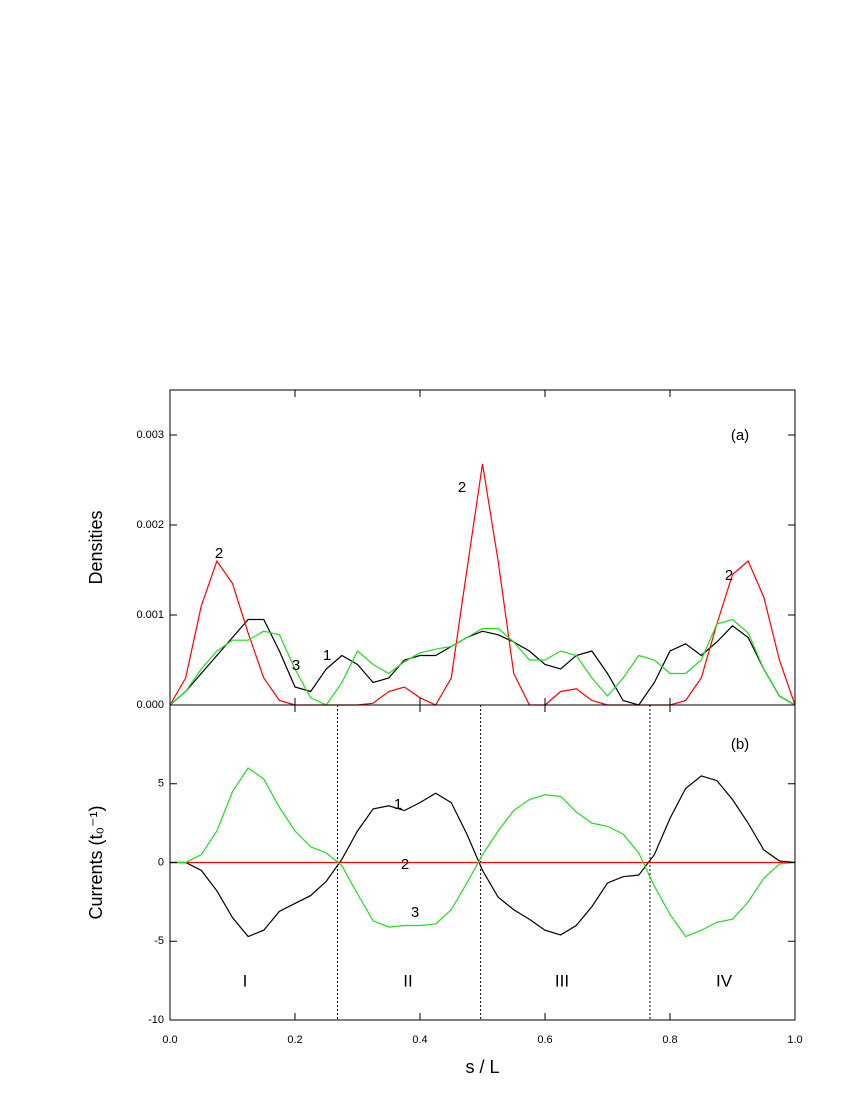  I want to click on y-axis-label: Currents (t₀⁻¹), so click(96, 863).